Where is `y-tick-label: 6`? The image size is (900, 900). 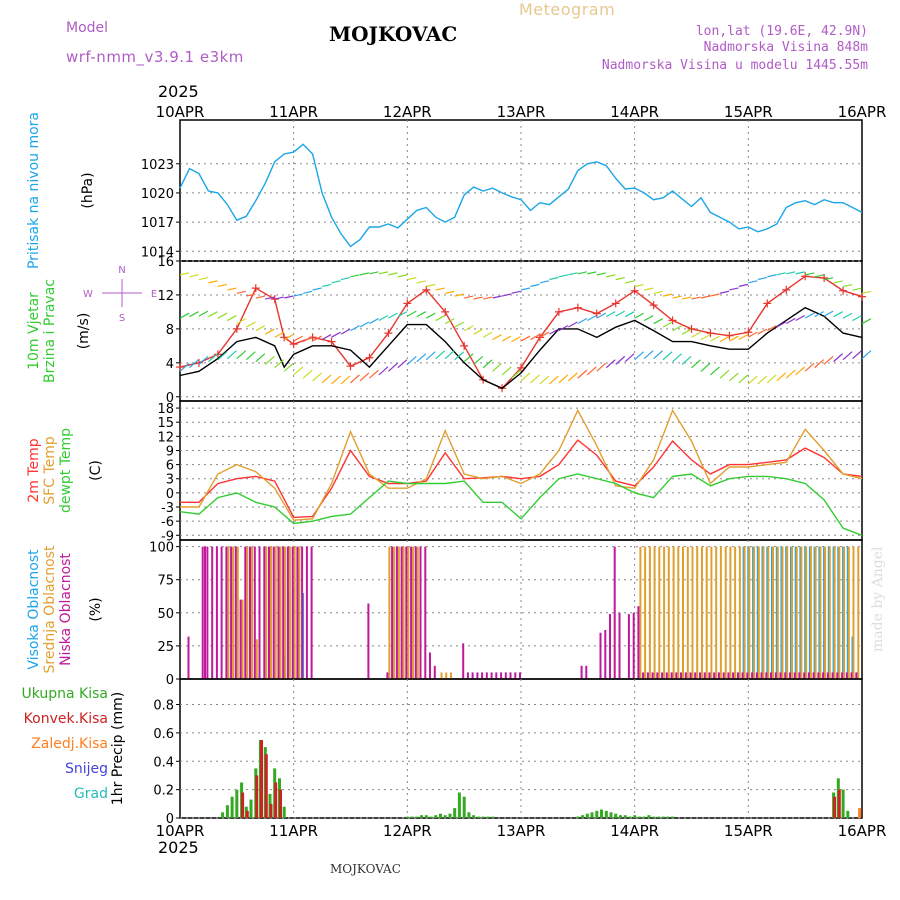
y-tick-label: 6 is located at coordinates (170, 466).